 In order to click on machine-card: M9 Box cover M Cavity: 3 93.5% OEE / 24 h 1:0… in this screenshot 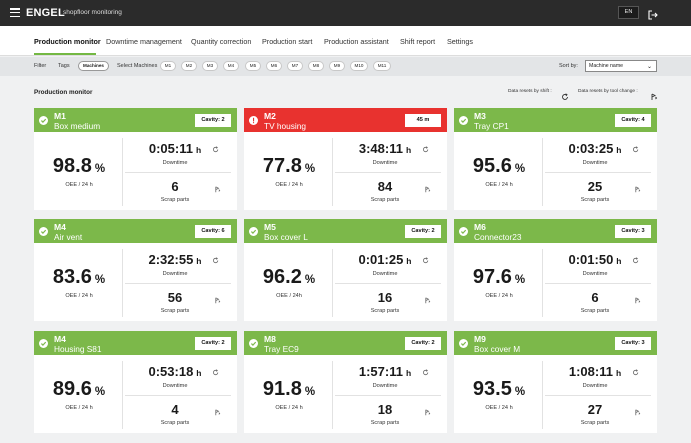, I will do `click(555, 382)`.